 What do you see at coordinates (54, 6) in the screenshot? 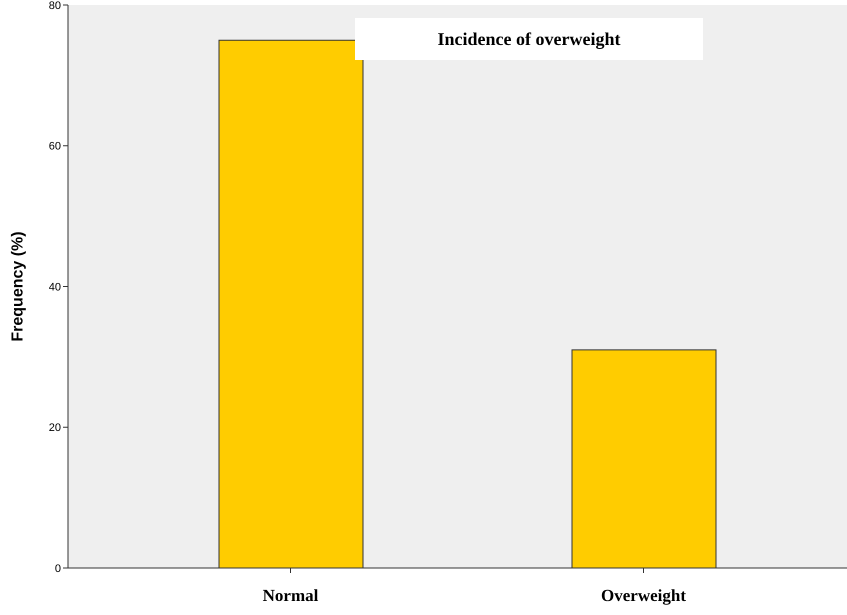
I see `y-tick-label: 80` at bounding box center [54, 6].